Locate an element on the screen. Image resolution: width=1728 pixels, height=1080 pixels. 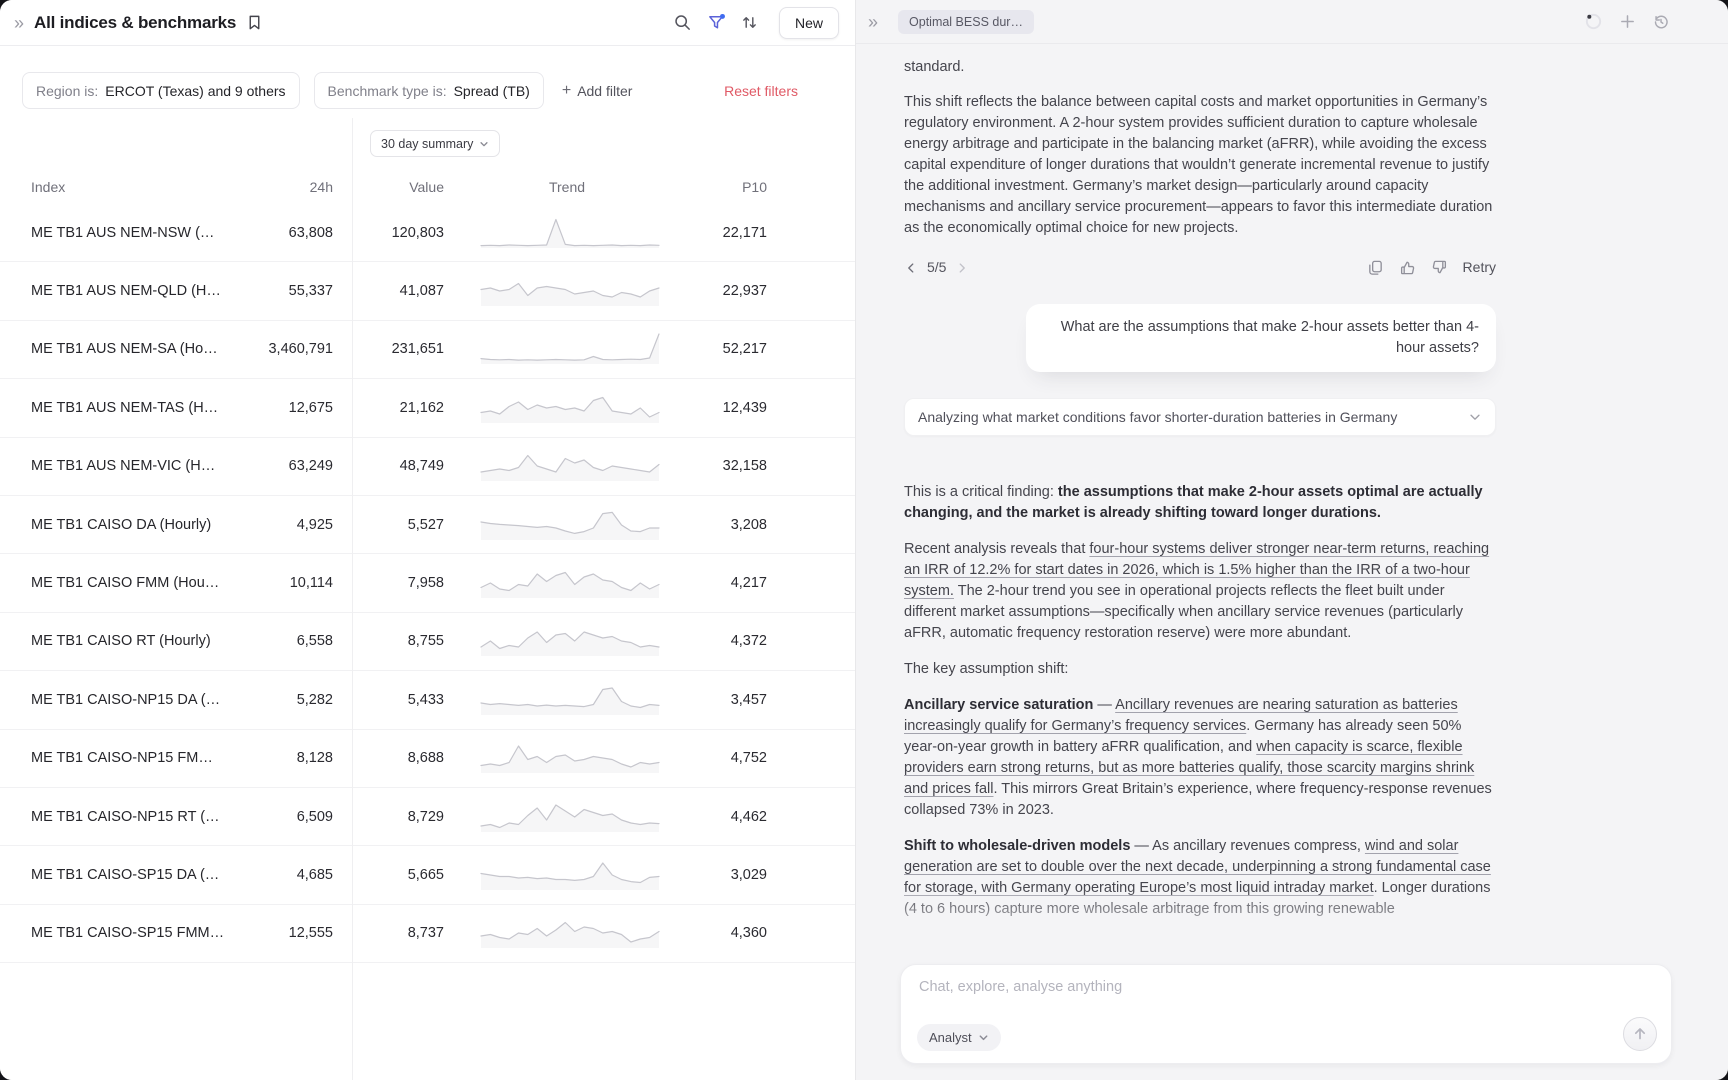
filter-label: Region is: is located at coordinates (67, 90).